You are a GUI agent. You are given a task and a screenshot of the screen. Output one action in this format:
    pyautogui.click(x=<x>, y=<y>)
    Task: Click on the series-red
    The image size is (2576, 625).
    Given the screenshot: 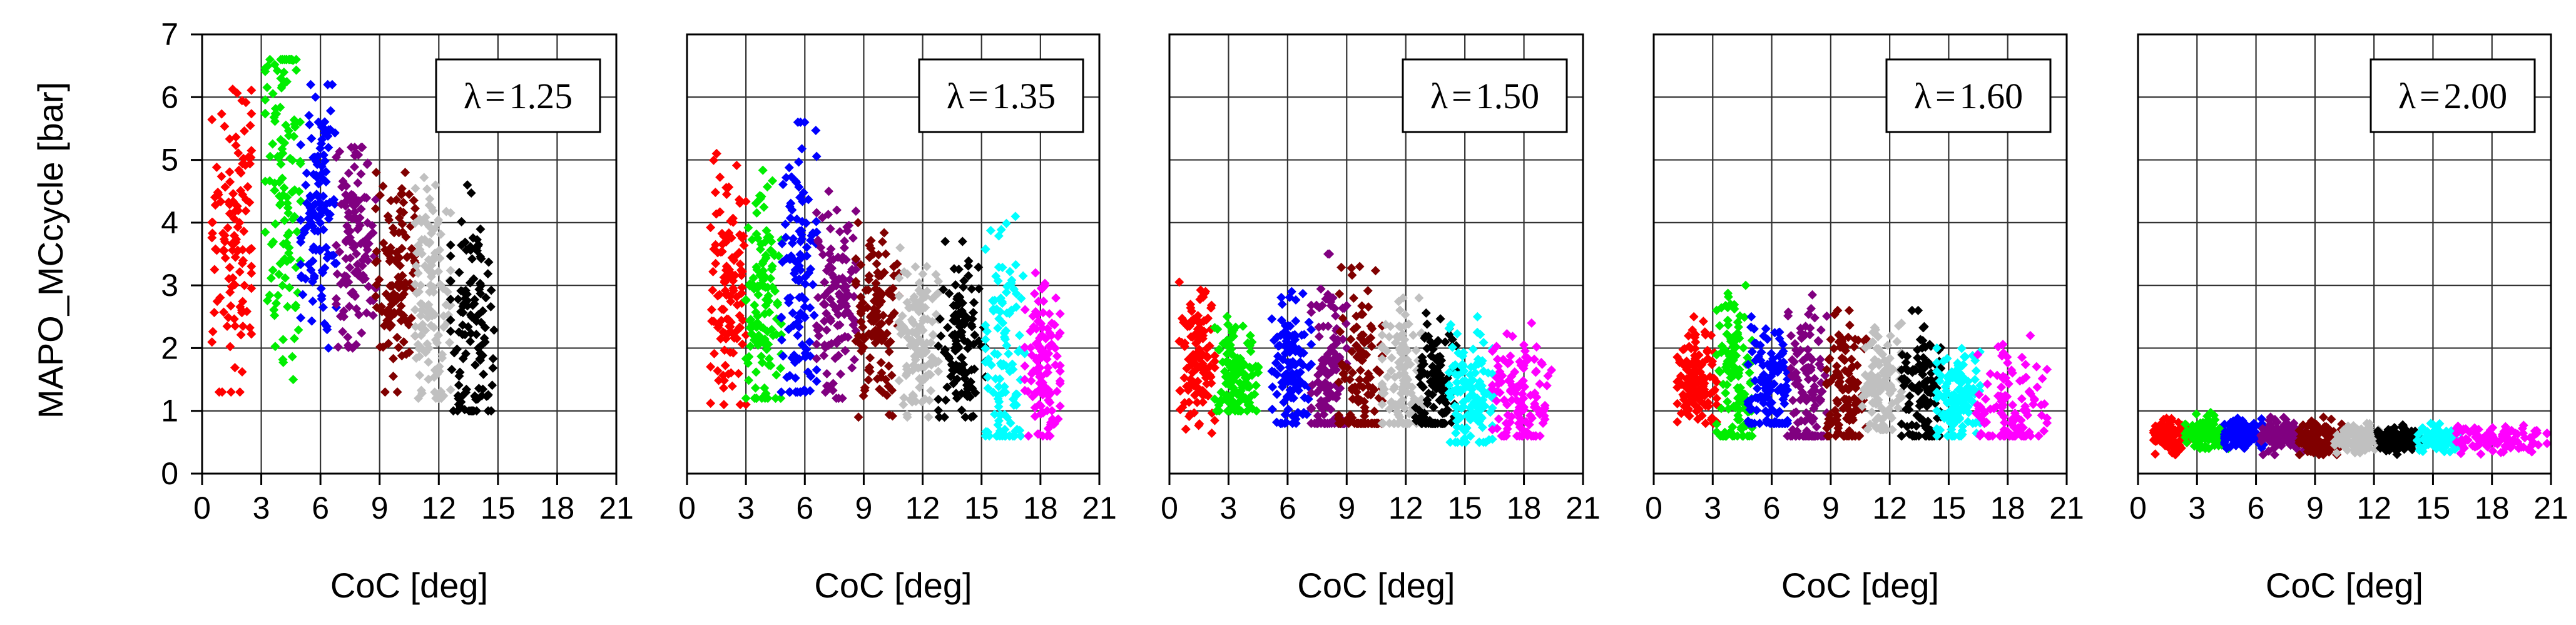 What is the action you would take?
    pyautogui.click(x=728, y=279)
    